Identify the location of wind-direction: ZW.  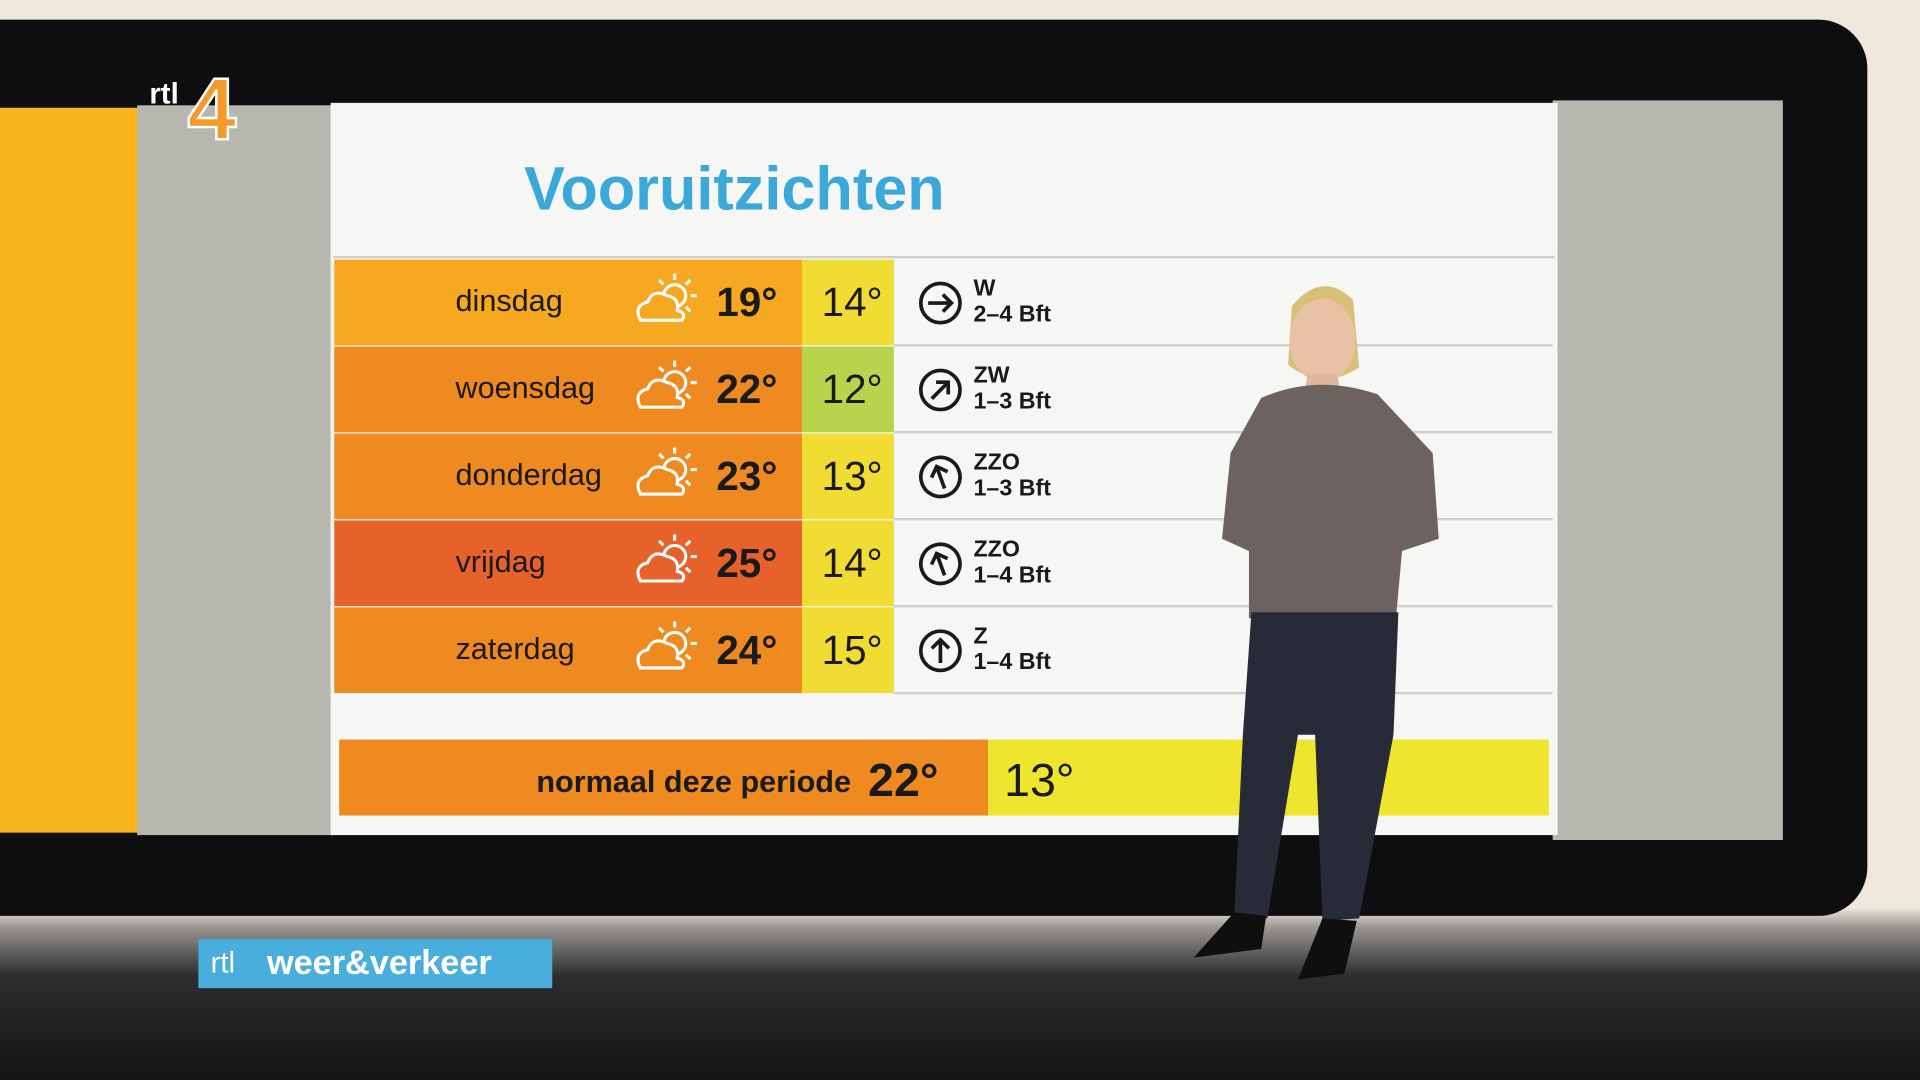
(991, 375).